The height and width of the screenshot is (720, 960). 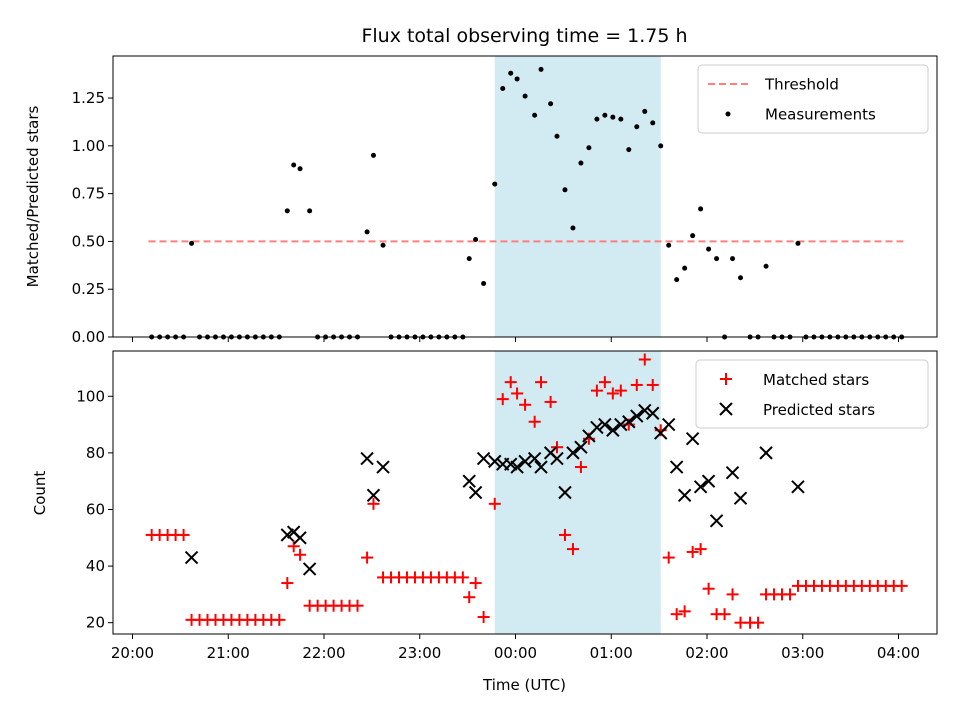 I want to click on top-ytick-label: 0.75, so click(x=88, y=194).